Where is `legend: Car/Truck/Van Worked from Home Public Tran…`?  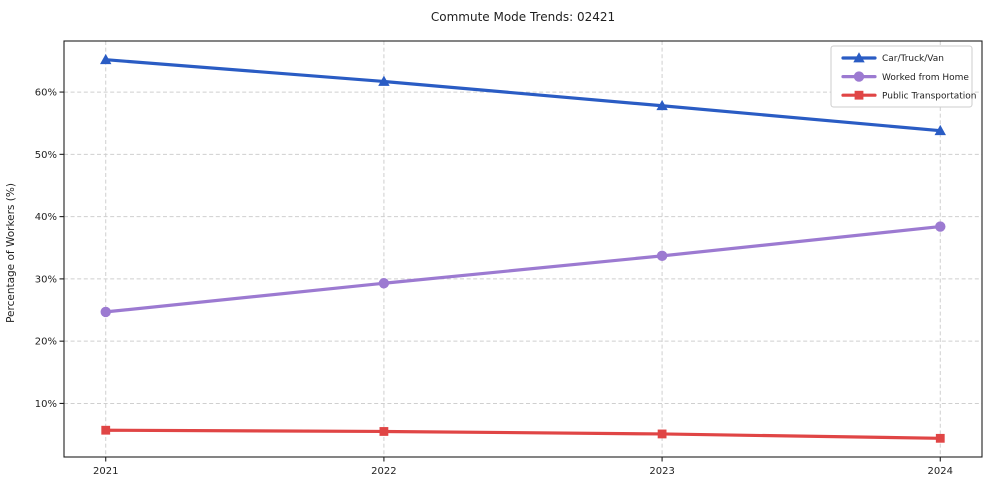
legend: Car/Truck/Van Worked from Home Public Tran… is located at coordinates (903, 76).